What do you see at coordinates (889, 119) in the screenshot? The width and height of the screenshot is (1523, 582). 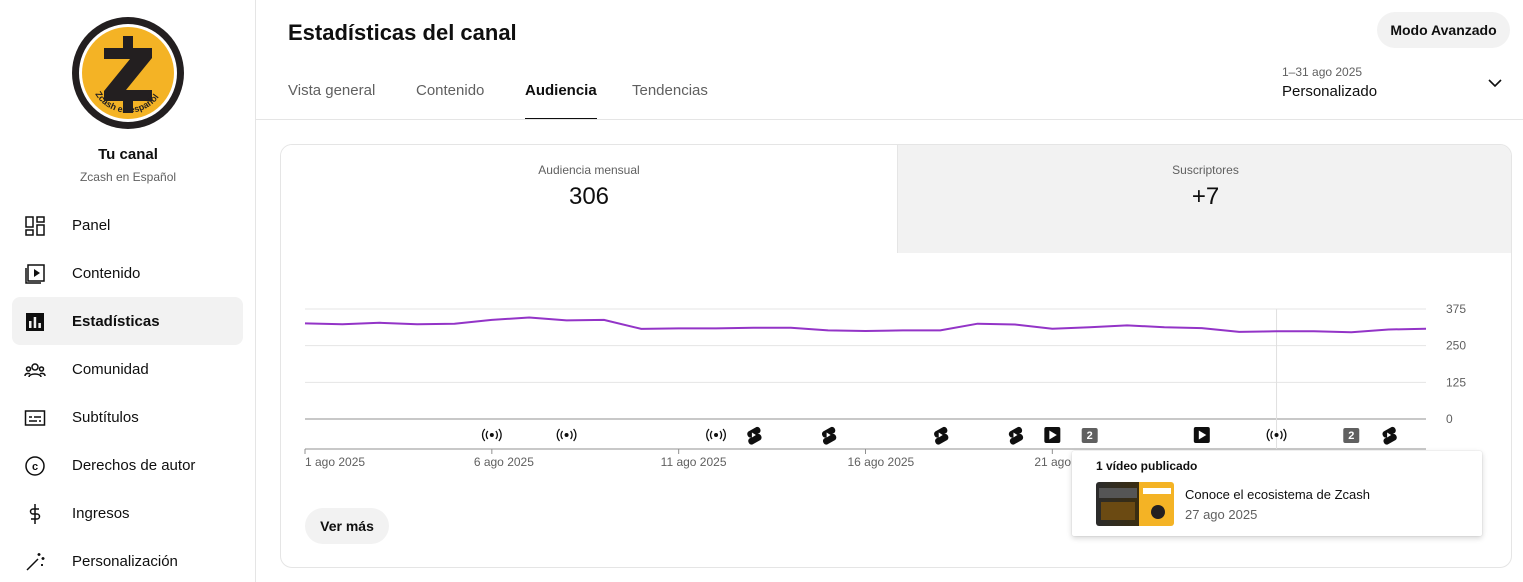 I see `header-divider` at bounding box center [889, 119].